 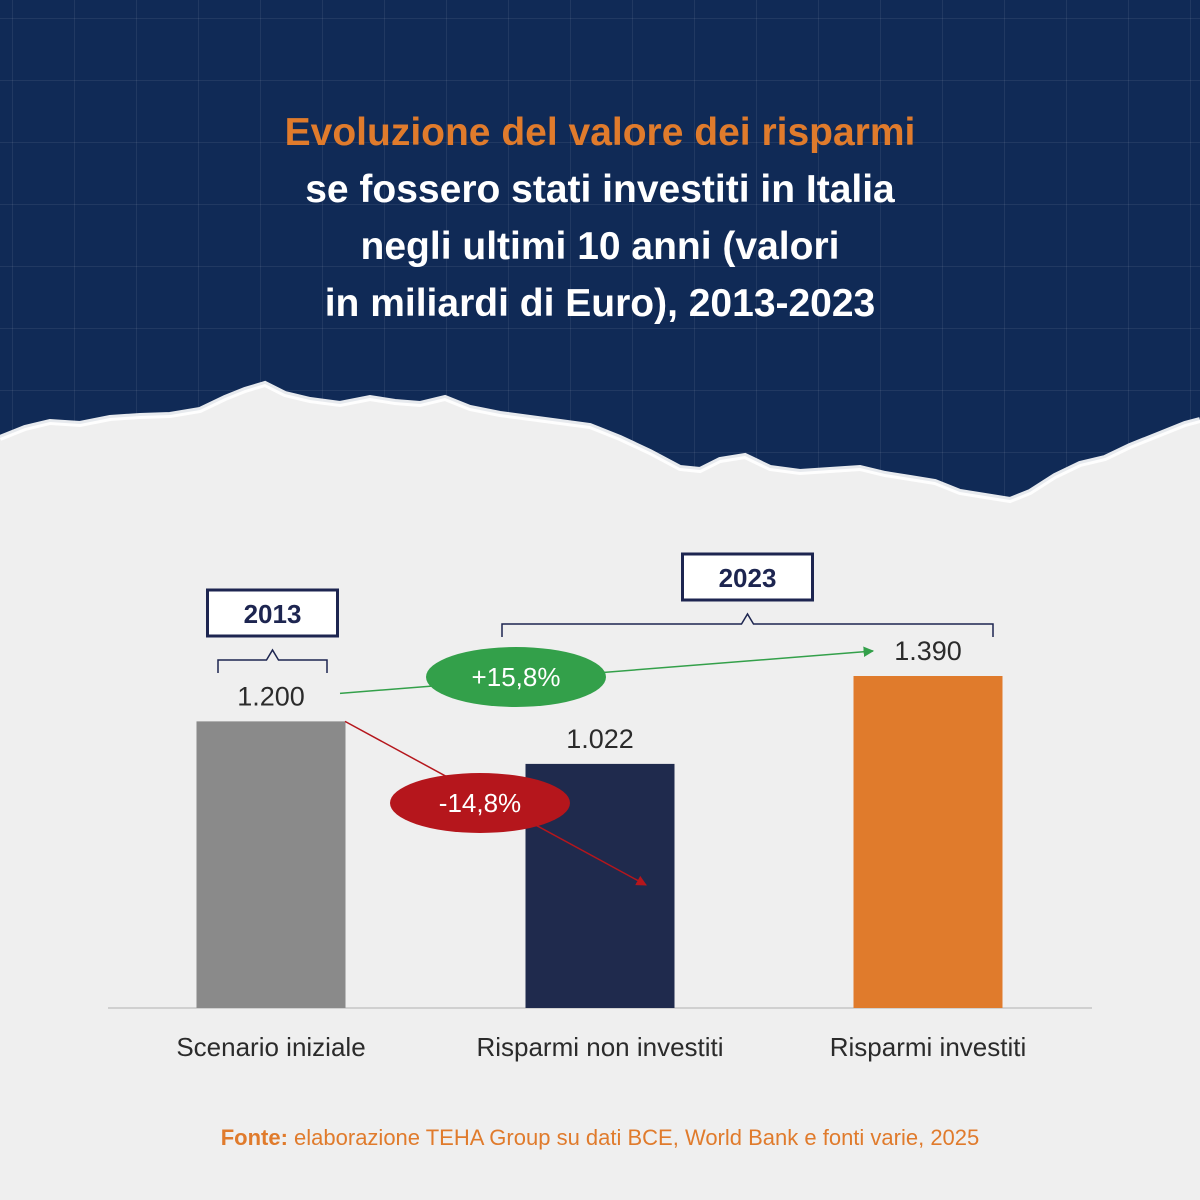 I want to click on category-label-0: Scenario iniziale, so click(x=270, y=1047).